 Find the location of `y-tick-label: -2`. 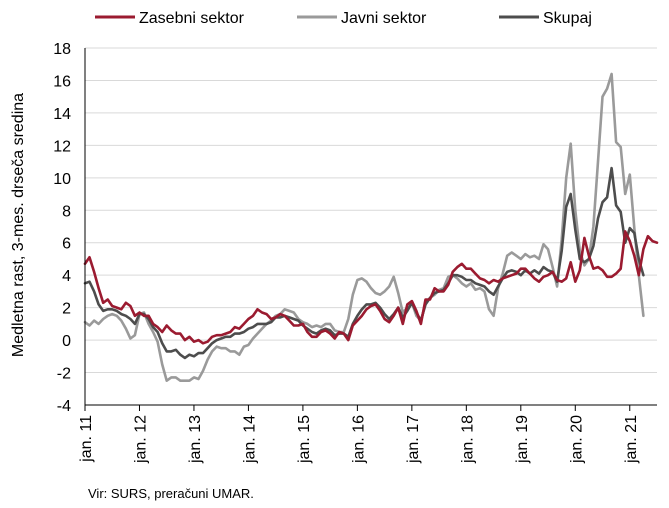

y-tick-label: -2 is located at coordinates (64, 374).